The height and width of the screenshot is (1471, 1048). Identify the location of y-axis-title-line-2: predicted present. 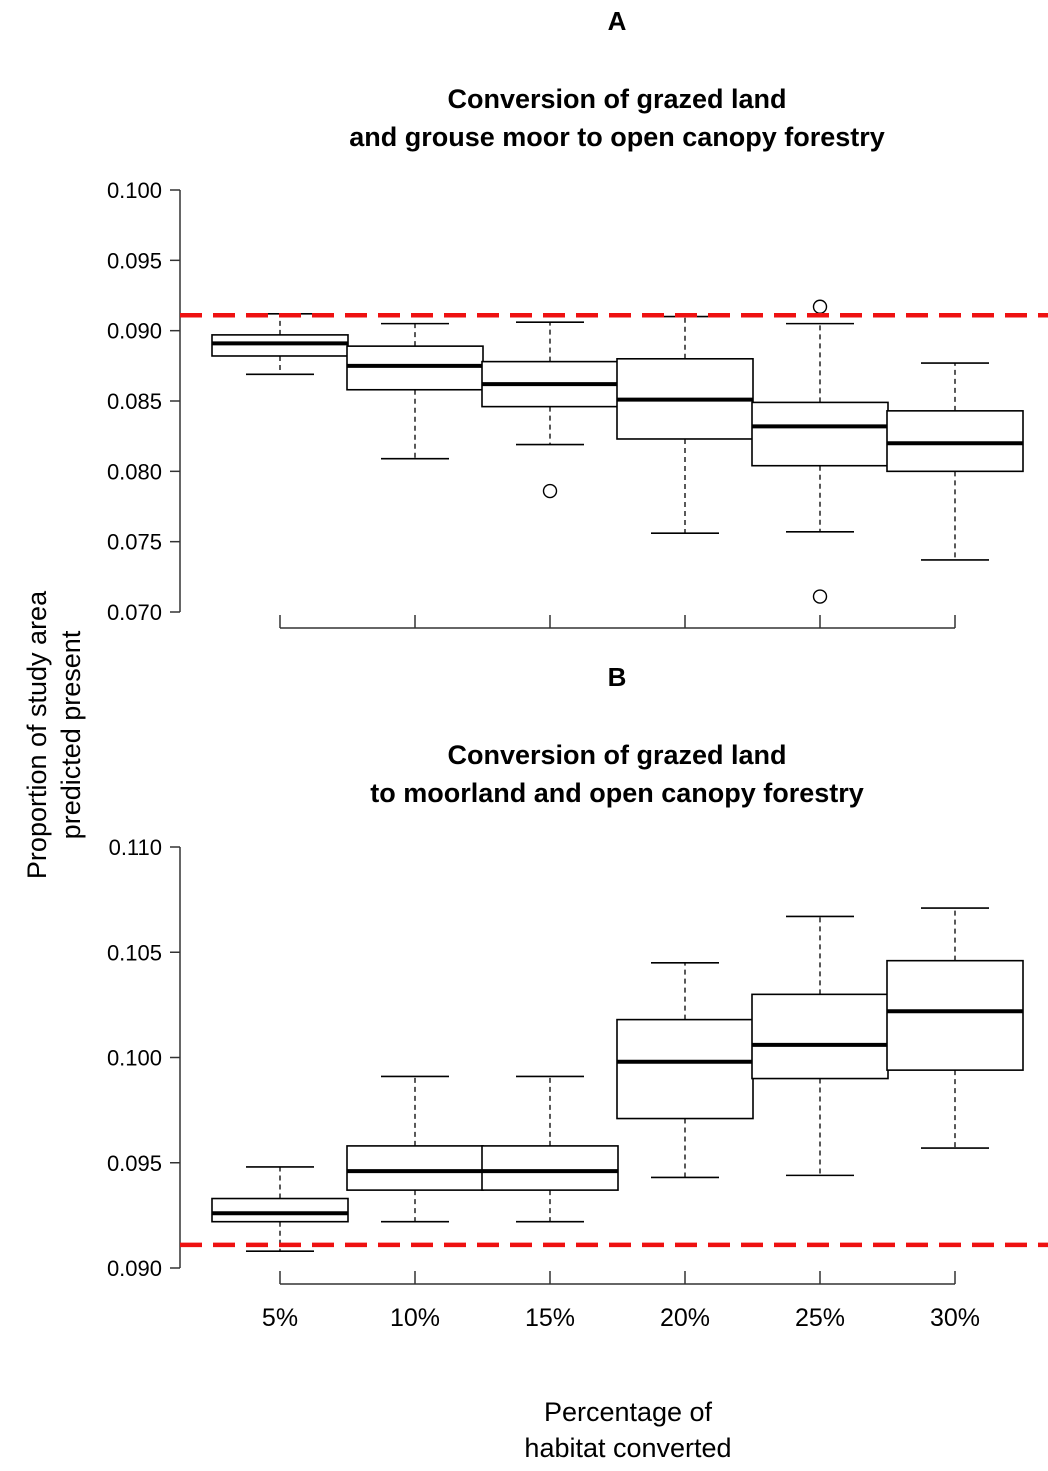
(71, 734).